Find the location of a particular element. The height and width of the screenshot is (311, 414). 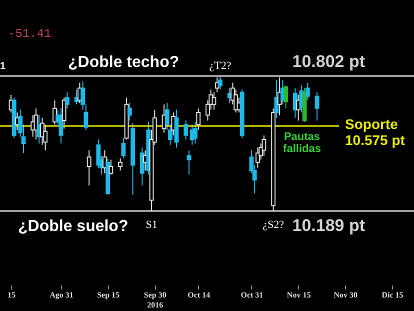

x-tick-label: Ago 31 is located at coordinates (62, 295).